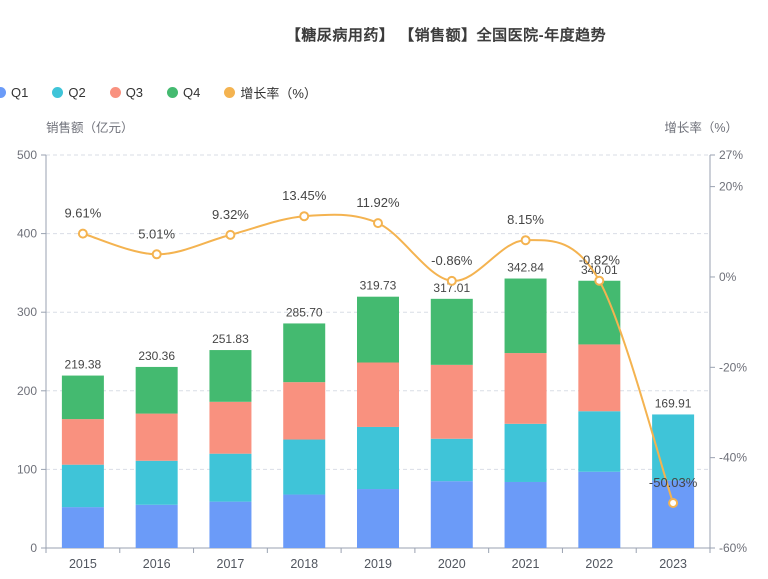 The width and height of the screenshot is (768, 579). Describe the element at coordinates (731, 155) in the screenshot. I see `right-axis-tick-label: 27%` at that location.